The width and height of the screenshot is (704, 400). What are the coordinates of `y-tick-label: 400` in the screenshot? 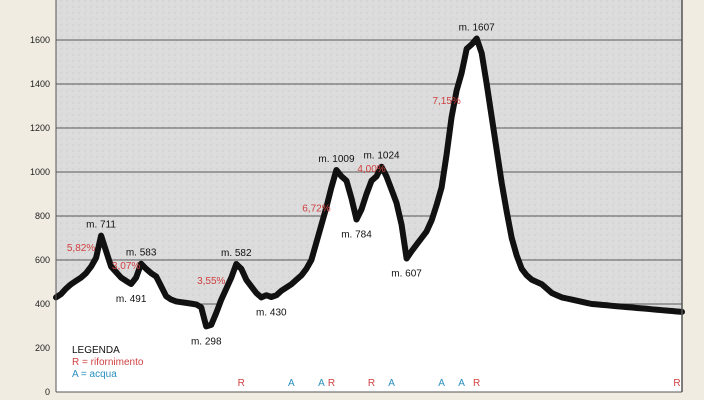 It's located at (42, 304).